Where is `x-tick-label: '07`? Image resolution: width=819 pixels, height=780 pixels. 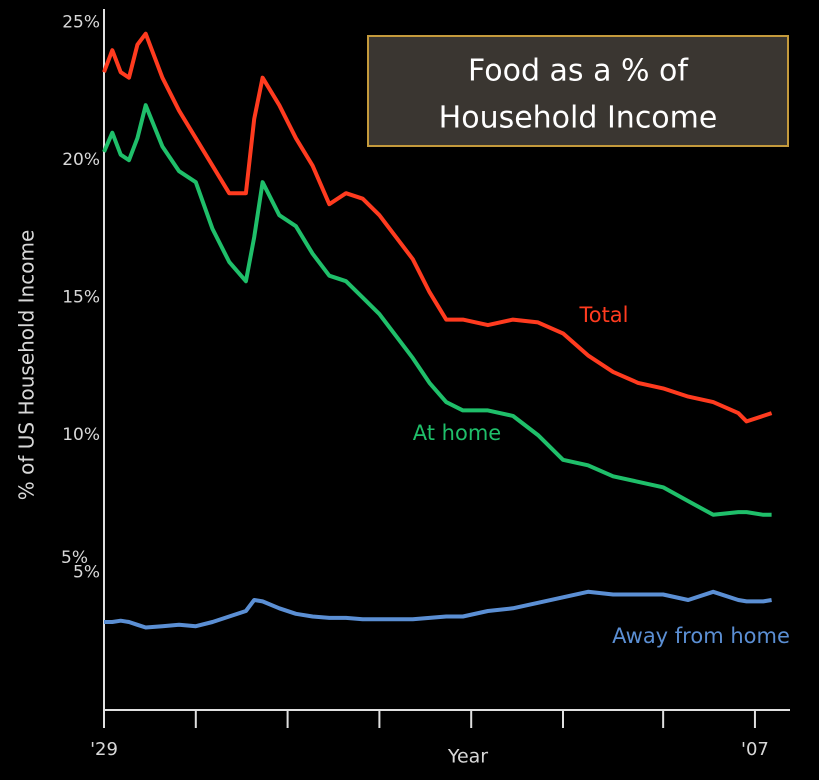
x-tick-label: '07 is located at coordinates (755, 749).